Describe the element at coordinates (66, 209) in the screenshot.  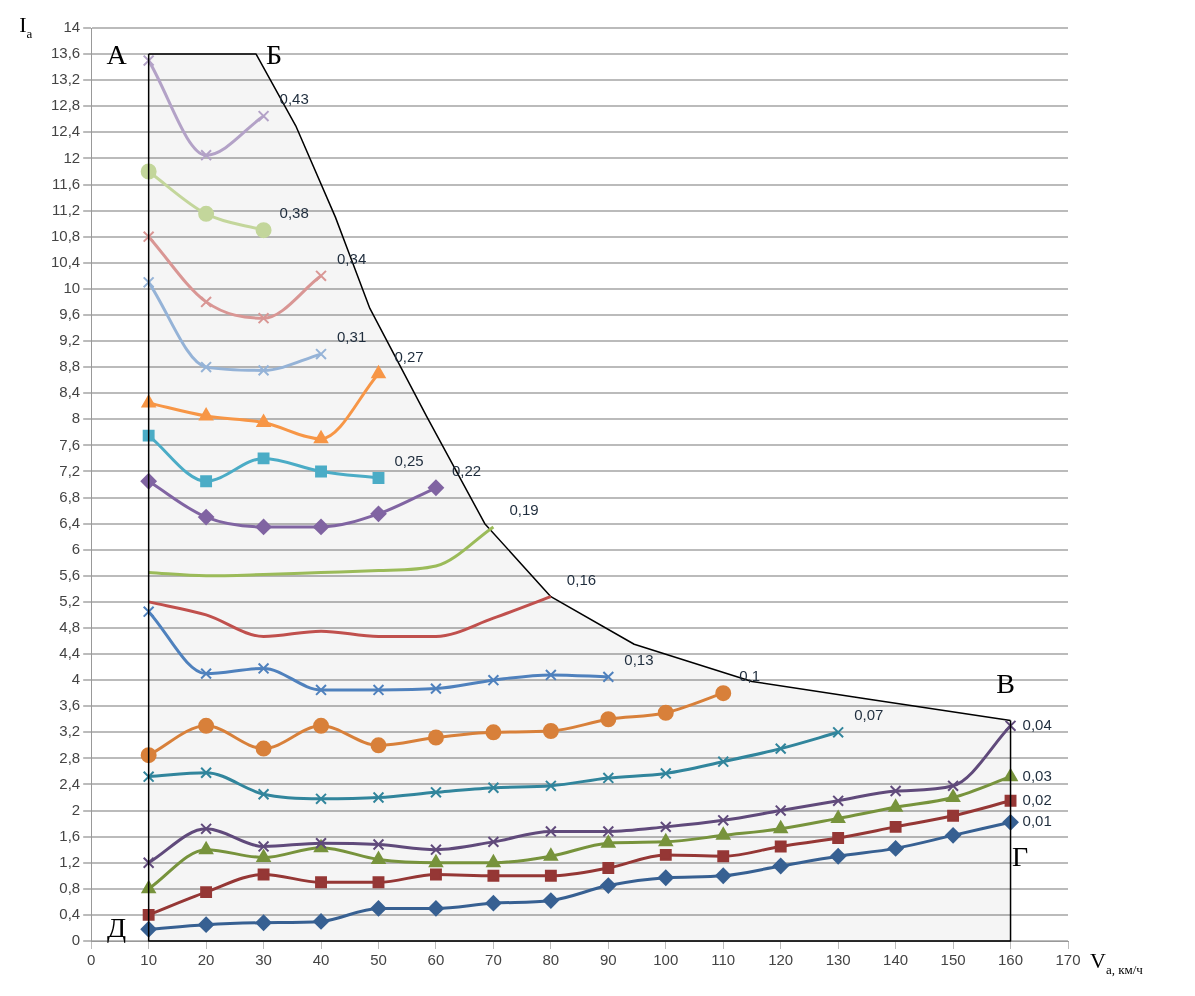
I see `y-tick-label: 11,2` at that location.